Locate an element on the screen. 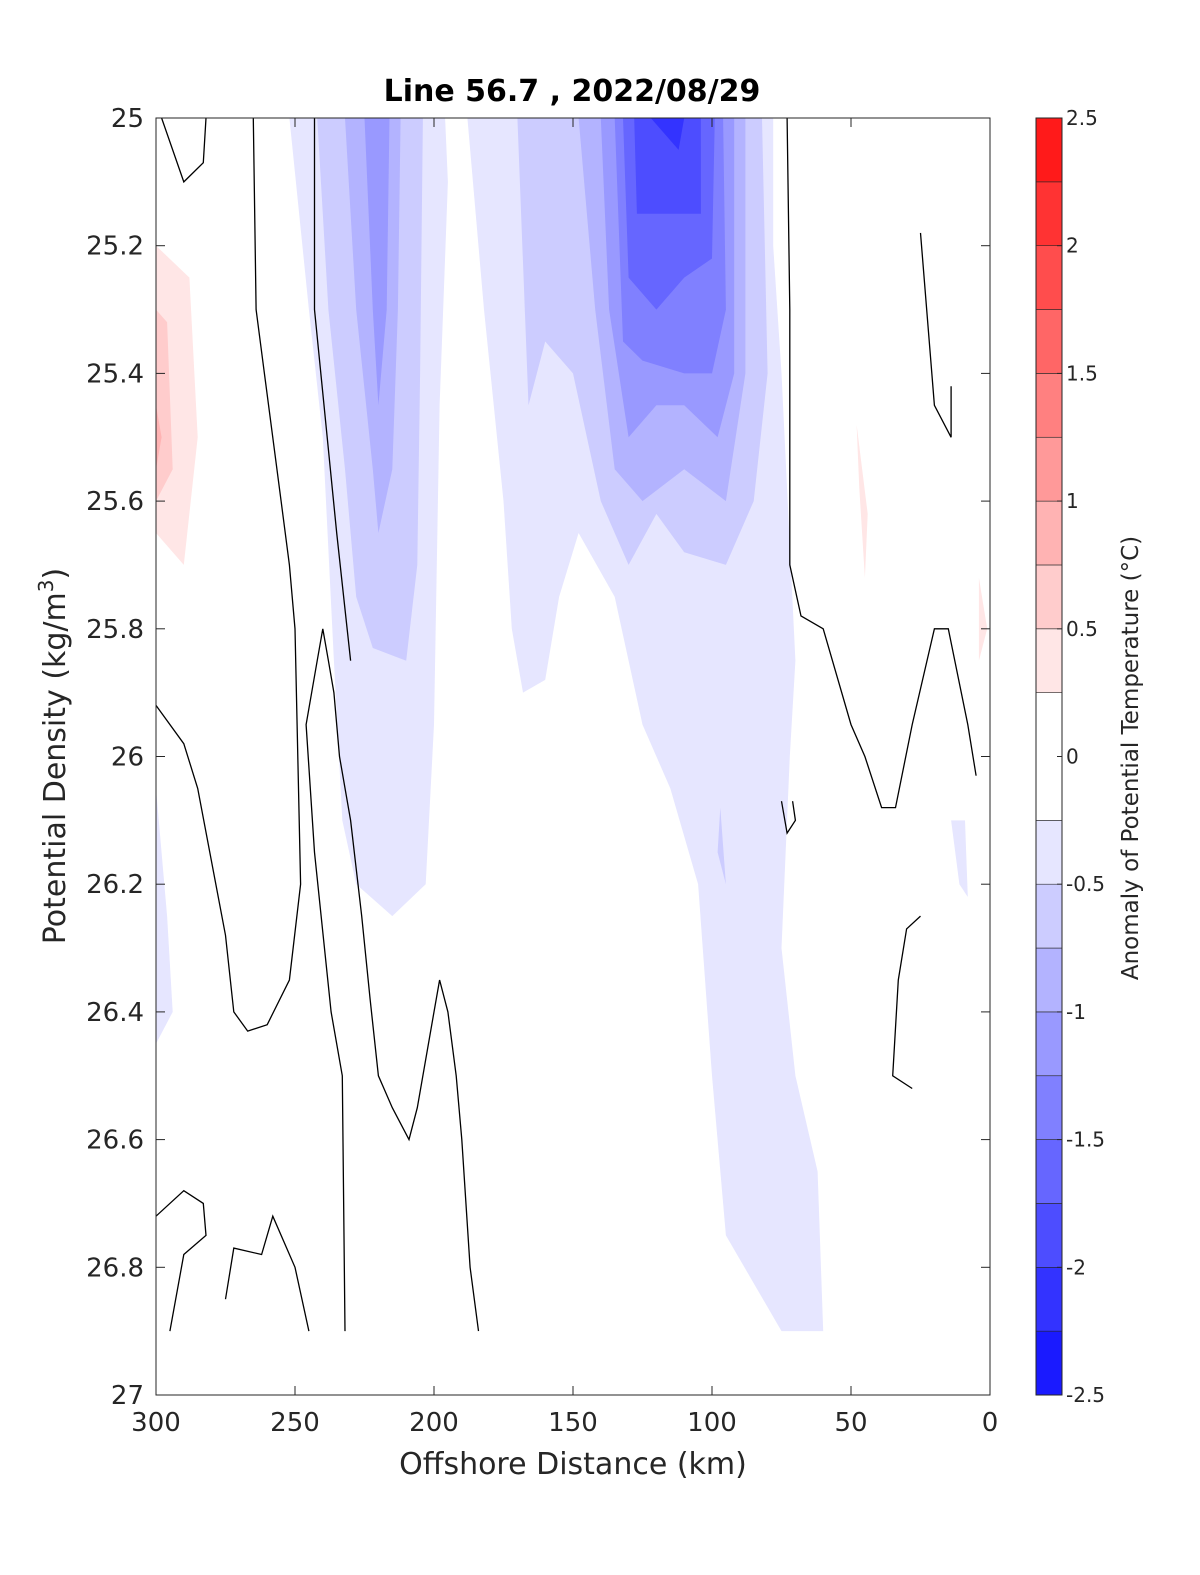 Image resolution: width=1200 pixels, height=1575 pixels. colorbar-tick-label: -2.5 is located at coordinates (1085, 1395).